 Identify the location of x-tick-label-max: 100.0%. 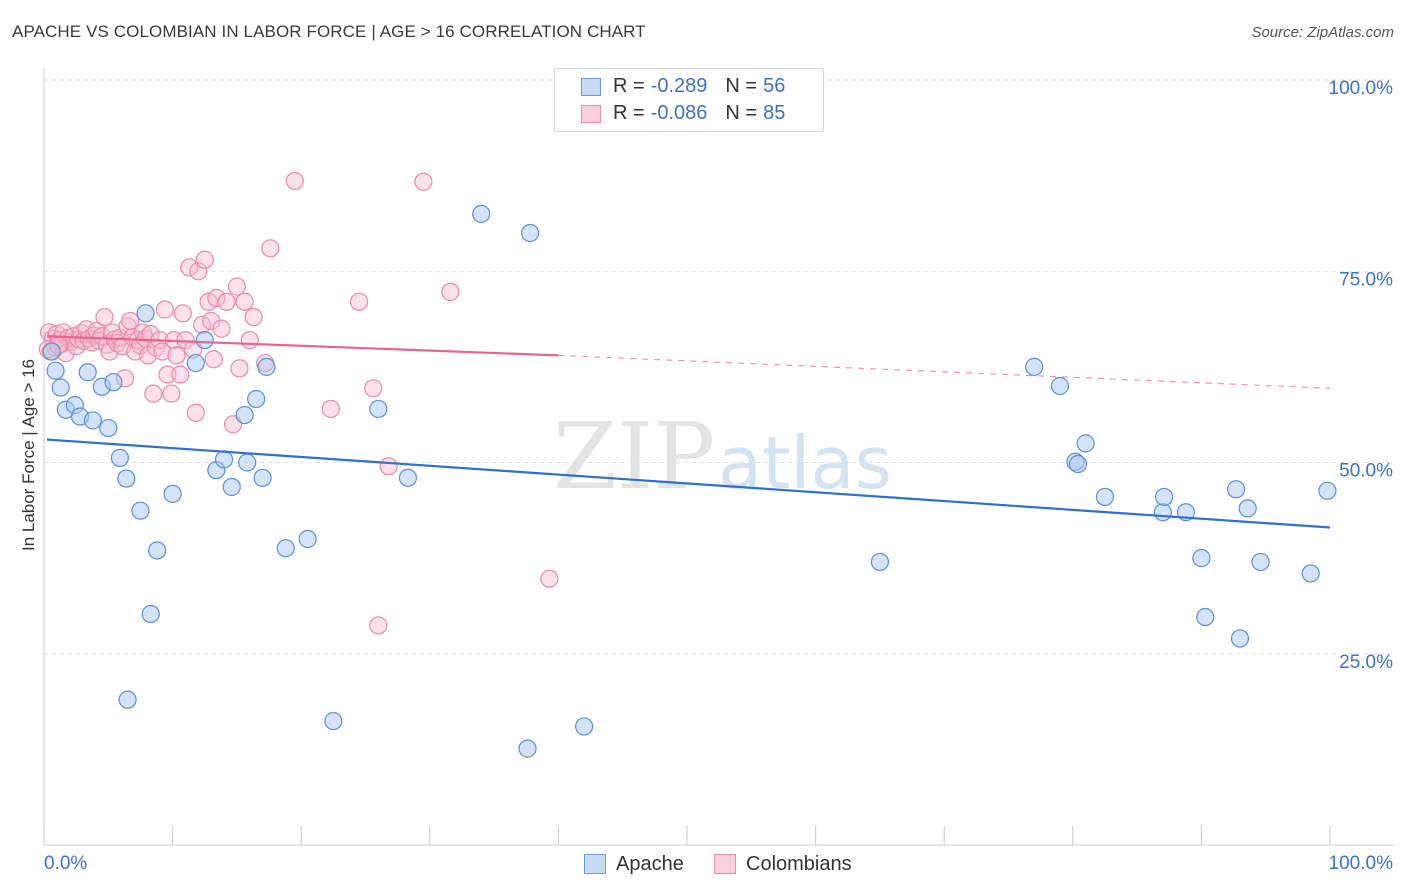
(1361, 863).